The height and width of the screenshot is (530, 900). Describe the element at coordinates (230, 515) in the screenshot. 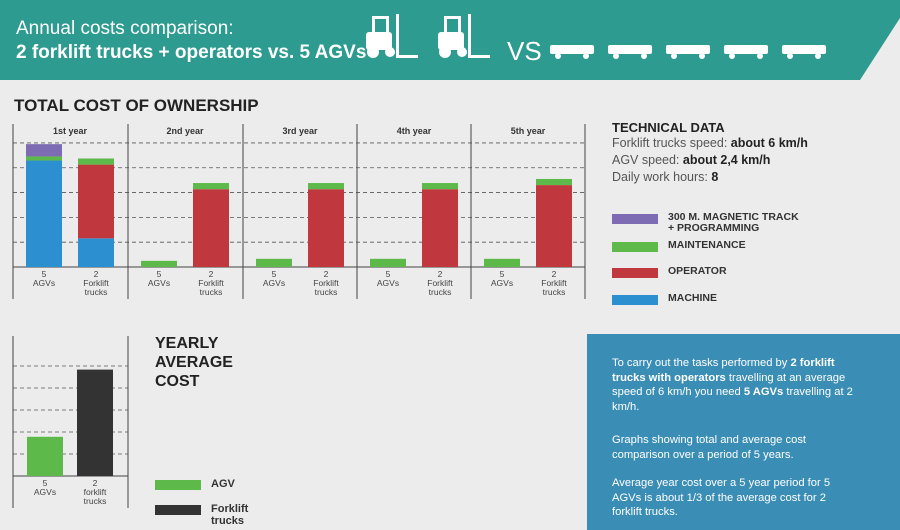

I see `legend-label: Forklift trucks` at that location.